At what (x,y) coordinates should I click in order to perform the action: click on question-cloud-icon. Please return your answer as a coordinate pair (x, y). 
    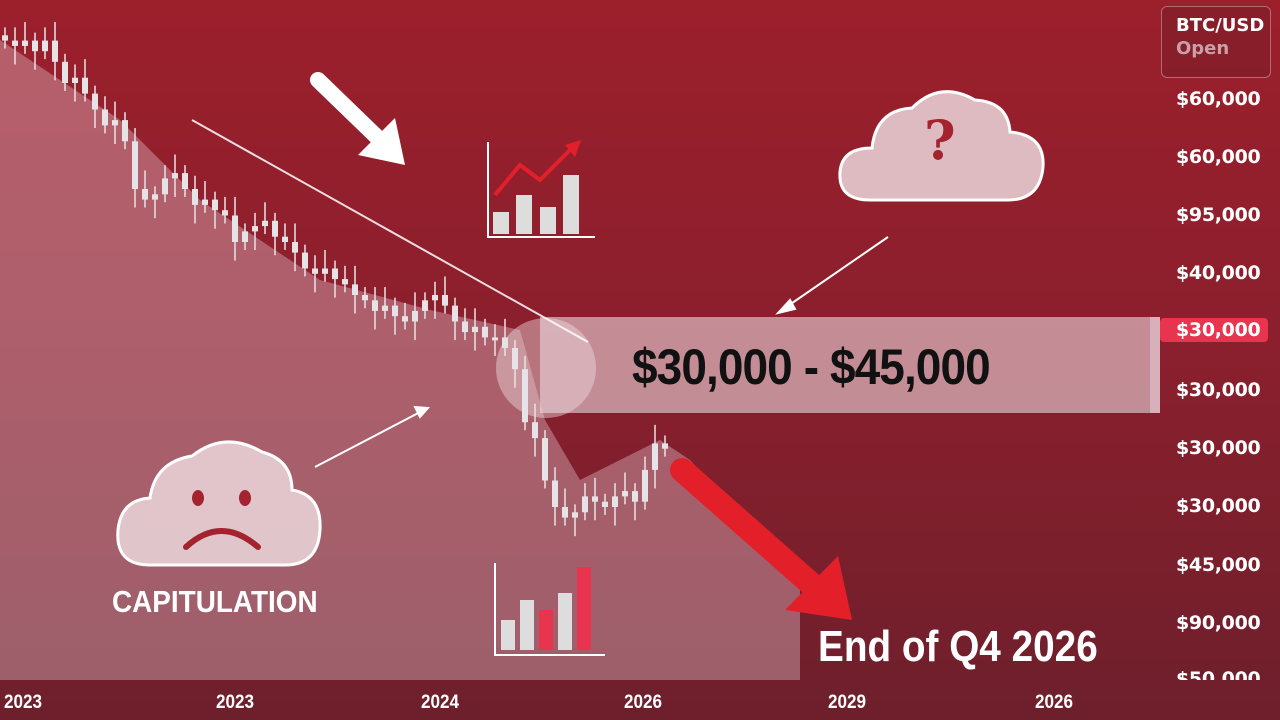
    Looking at the image, I should click on (941, 146).